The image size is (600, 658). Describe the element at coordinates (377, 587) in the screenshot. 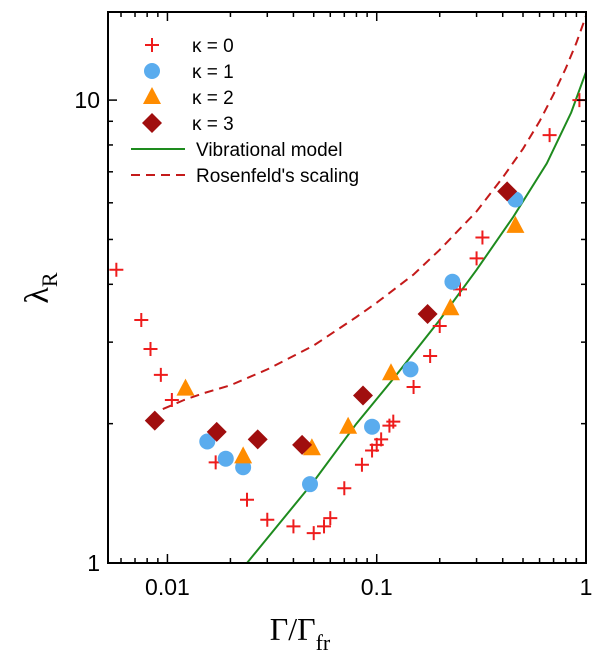

I see `x-tick-label: 0.1` at that location.